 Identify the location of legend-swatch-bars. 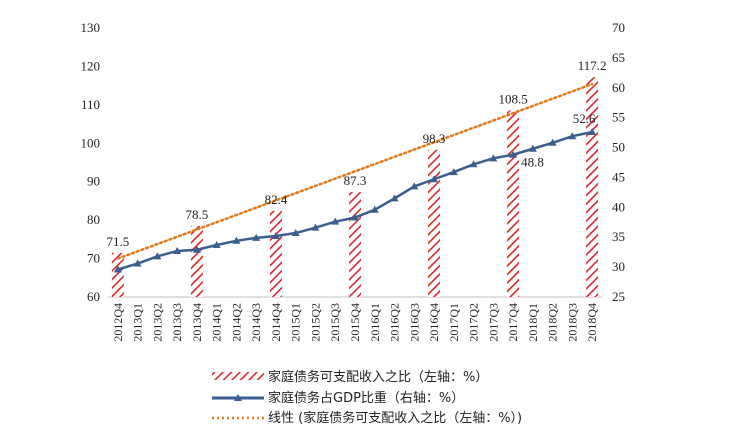
(238, 376).